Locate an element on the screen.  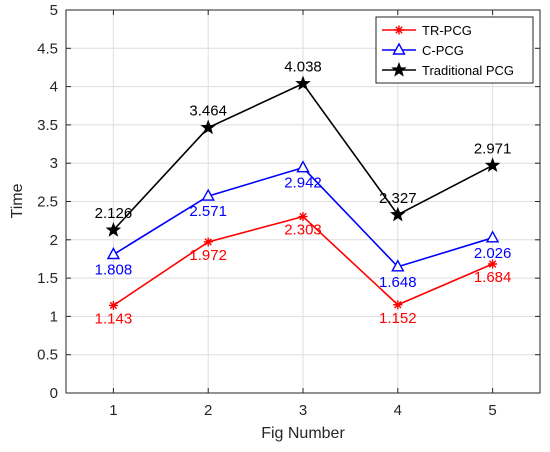
data-label: 2.971 is located at coordinates (493, 148).